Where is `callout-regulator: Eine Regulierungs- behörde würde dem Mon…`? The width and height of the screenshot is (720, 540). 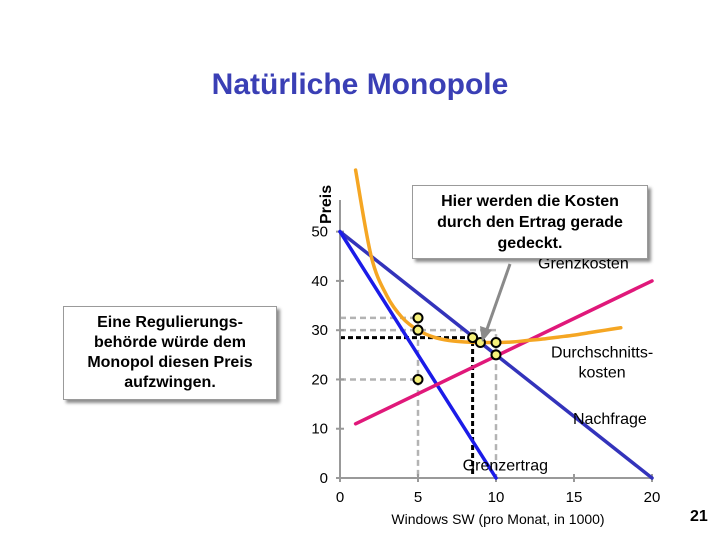 callout-regulator: Eine Regulierungs- behörde würde dem Mon… is located at coordinates (170, 353).